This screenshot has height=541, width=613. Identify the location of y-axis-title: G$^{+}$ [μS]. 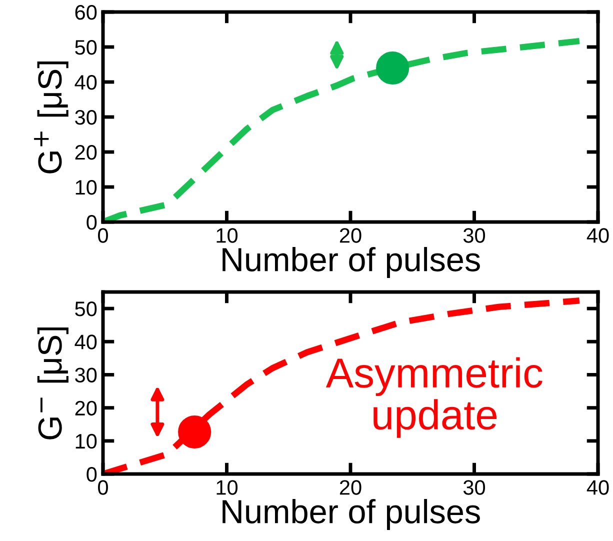
(51, 117).